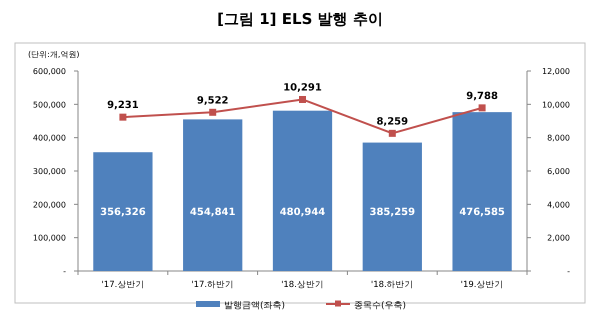 This screenshot has height=327, width=600. What do you see at coordinates (49, 138) in the screenshot?
I see `y-tick-label: 400,000` at bounding box center [49, 138].